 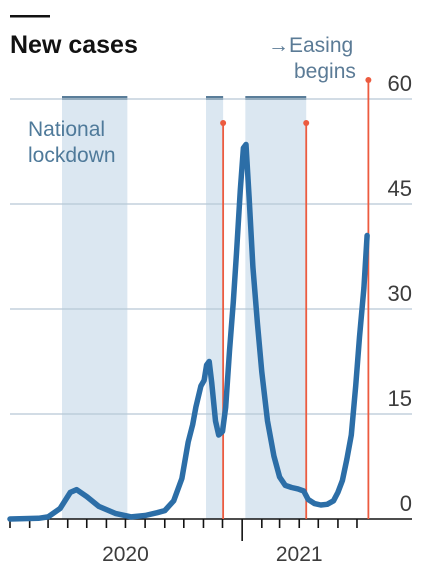 I want to click on x-axis: 2020 2021, so click(x=183, y=542).